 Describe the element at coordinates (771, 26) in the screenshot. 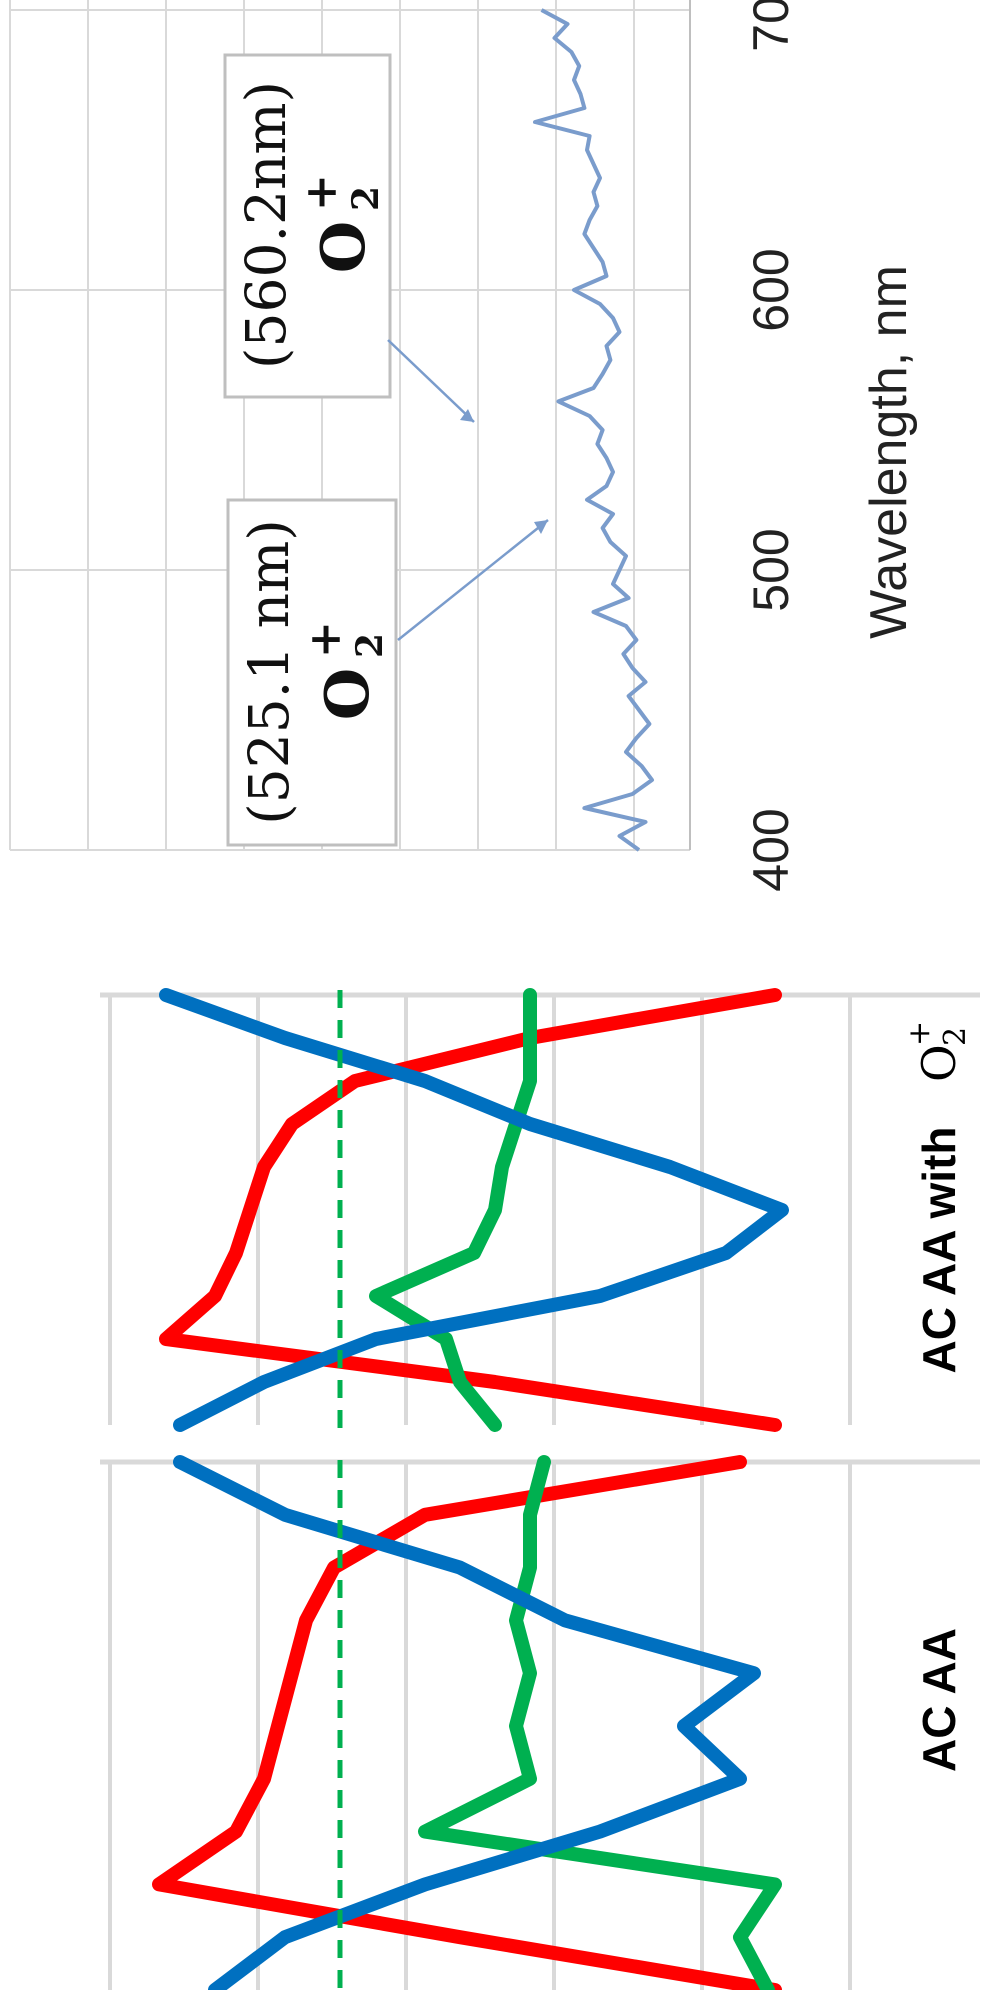

I see `spectrum-x-tick-700: 700` at that location.